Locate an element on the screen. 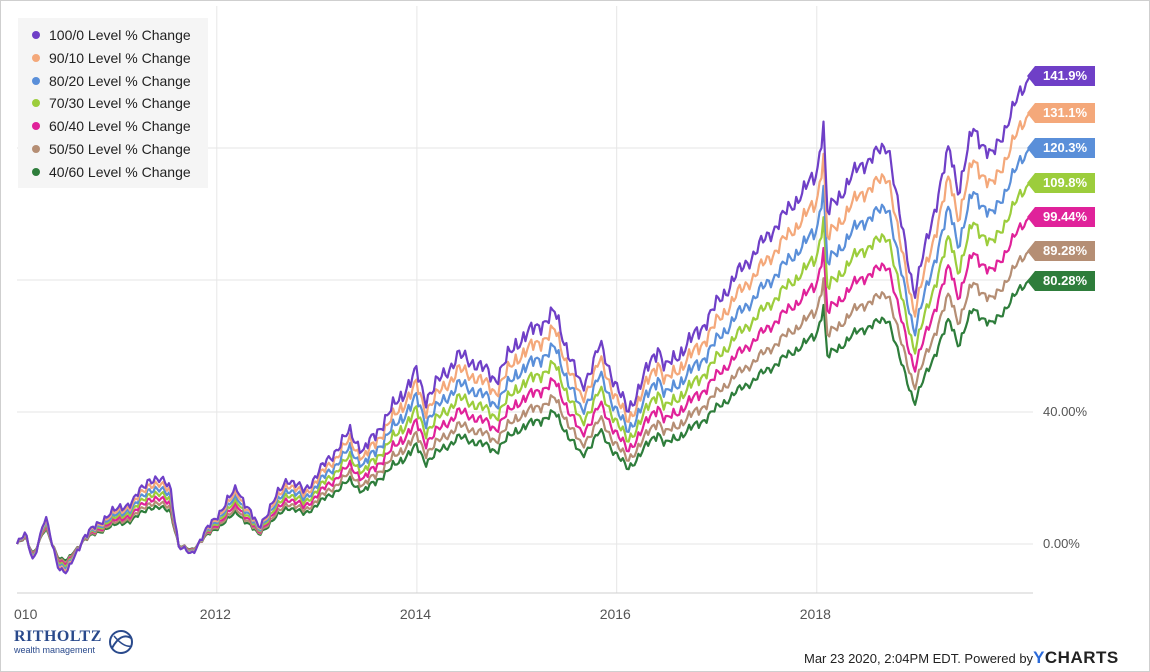 This screenshot has height=672, width=1150. logo-emblem-icon is located at coordinates (120, 642).